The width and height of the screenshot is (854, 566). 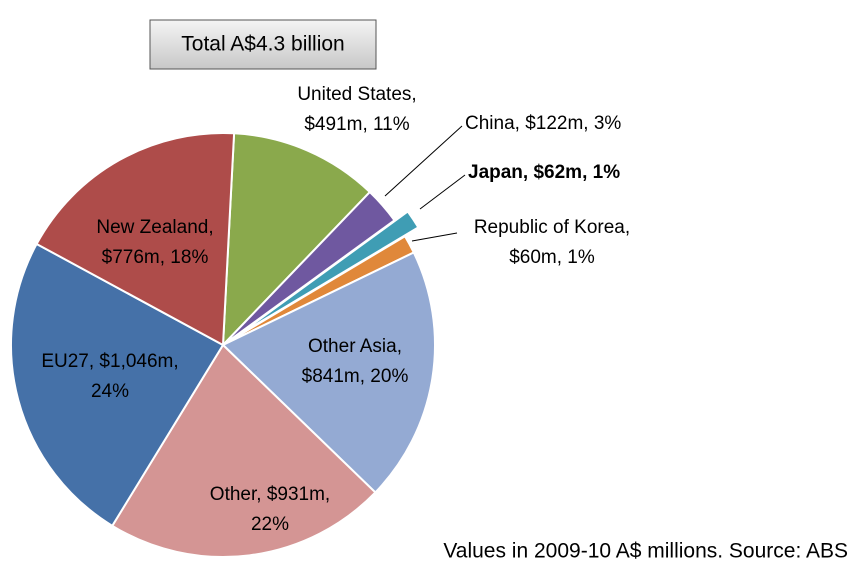 I want to click on data-label: EU27, $1,046m, 24%, so click(x=109, y=376).